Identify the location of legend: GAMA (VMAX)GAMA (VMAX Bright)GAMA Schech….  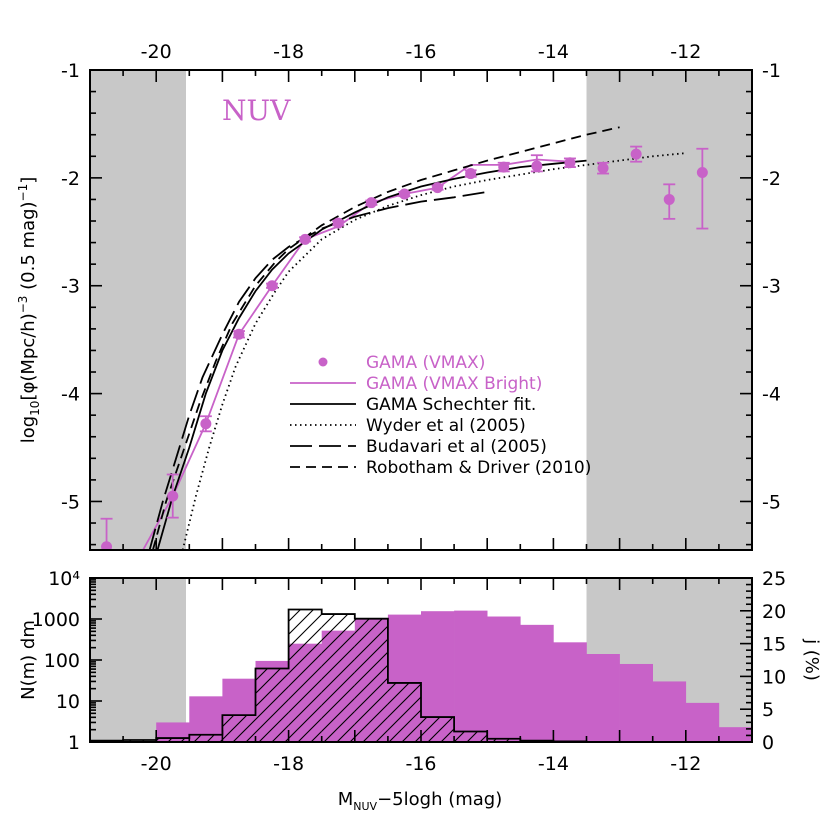
(440, 415).